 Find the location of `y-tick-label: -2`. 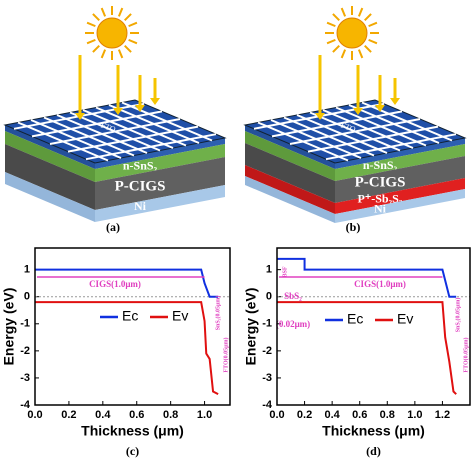

y-tick-label: -2 is located at coordinates (267, 351).